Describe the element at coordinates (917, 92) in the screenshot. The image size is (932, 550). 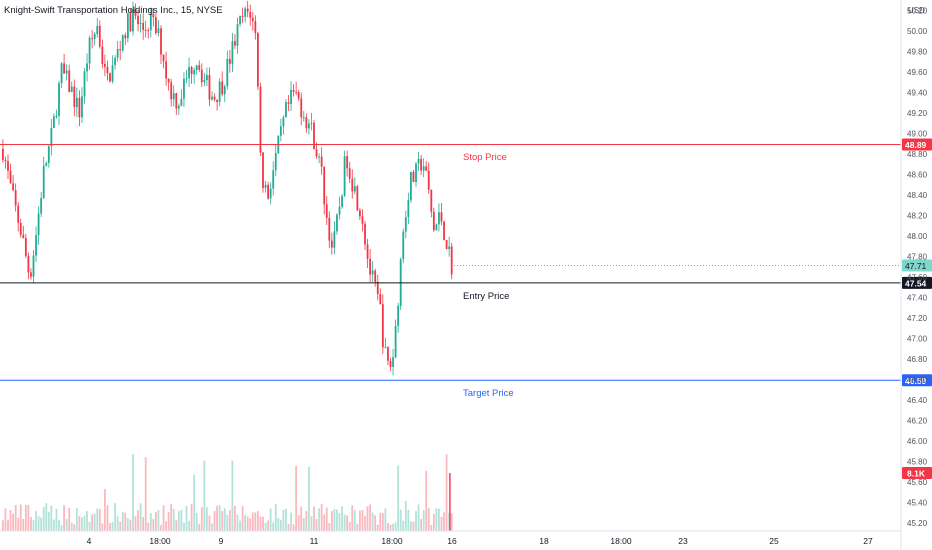
I see `y-tick-label: 49.40` at that location.